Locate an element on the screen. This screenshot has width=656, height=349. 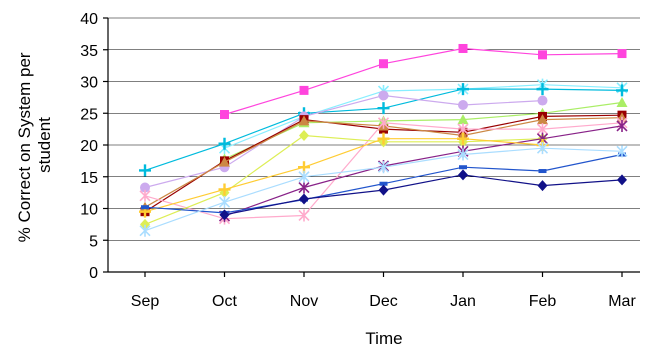
y-tick-label: 0 is located at coordinates (93, 273).